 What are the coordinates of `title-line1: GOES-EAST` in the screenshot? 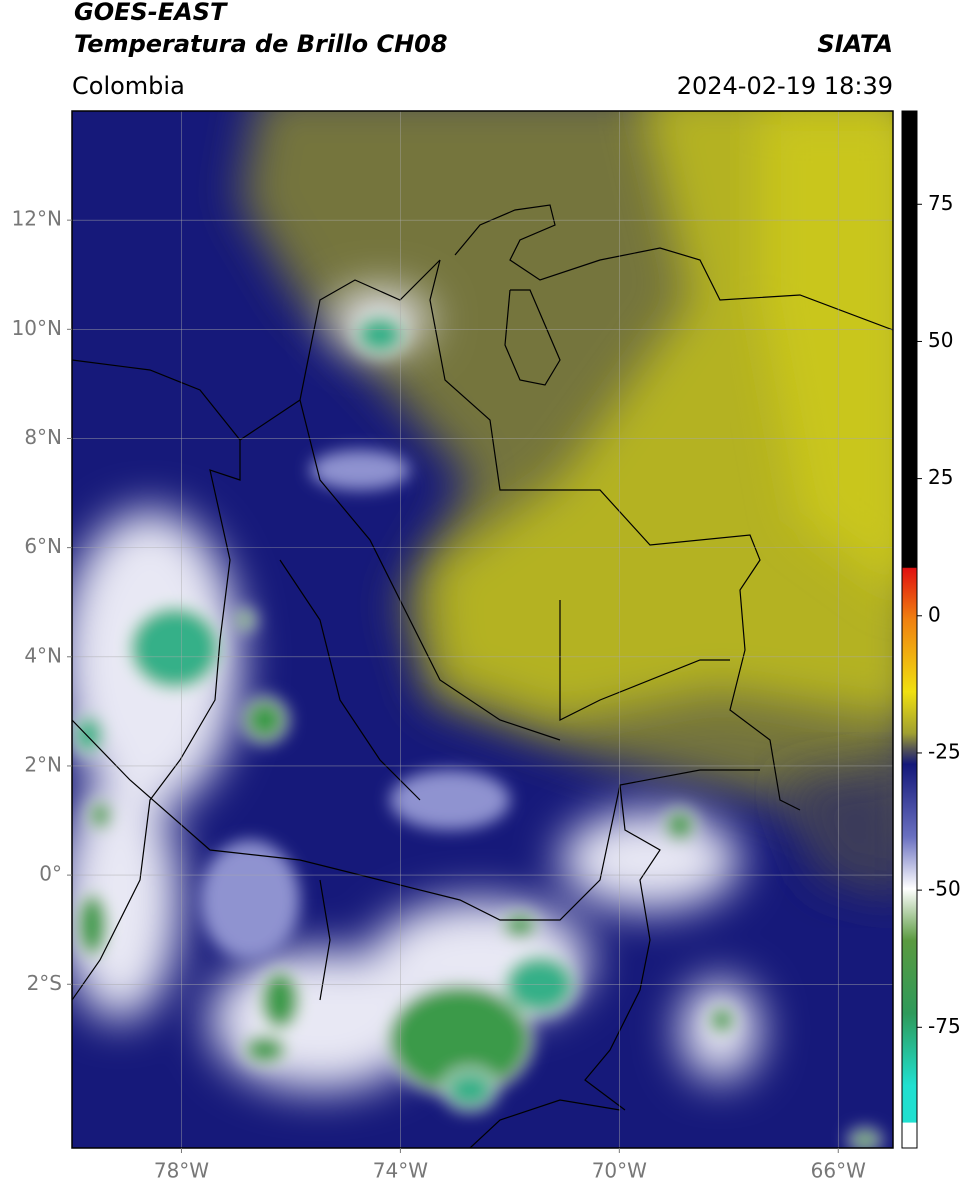 It's located at (151, 13).